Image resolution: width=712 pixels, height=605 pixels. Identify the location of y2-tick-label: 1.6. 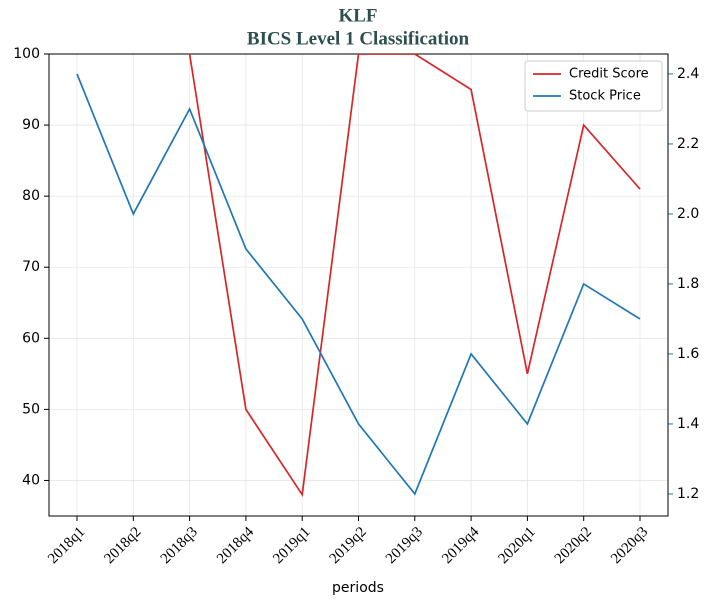
(688, 354).